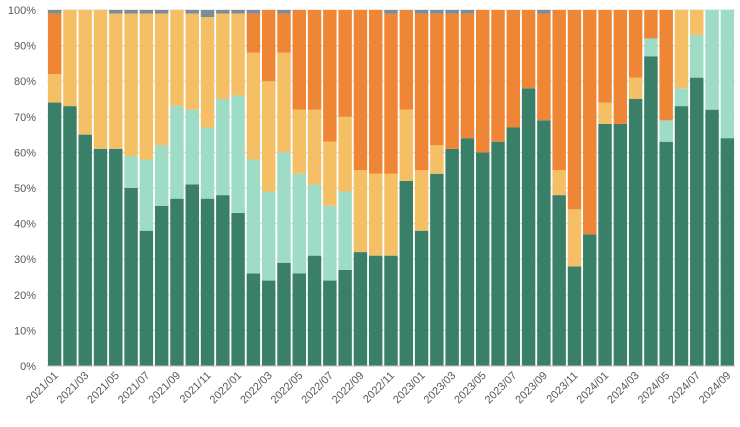 Image resolution: width=740 pixels, height=427 pixels. Describe the element at coordinates (409, 388) in the screenshot. I see `x-tick-label: 2023/01` at that location.